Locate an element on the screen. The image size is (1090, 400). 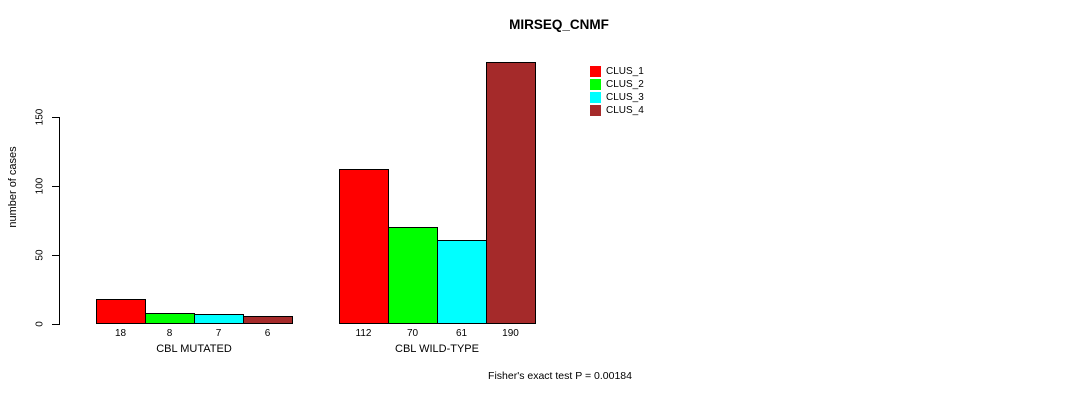
chart-title: MIRSEQ_CNMF is located at coordinates (559, 24).